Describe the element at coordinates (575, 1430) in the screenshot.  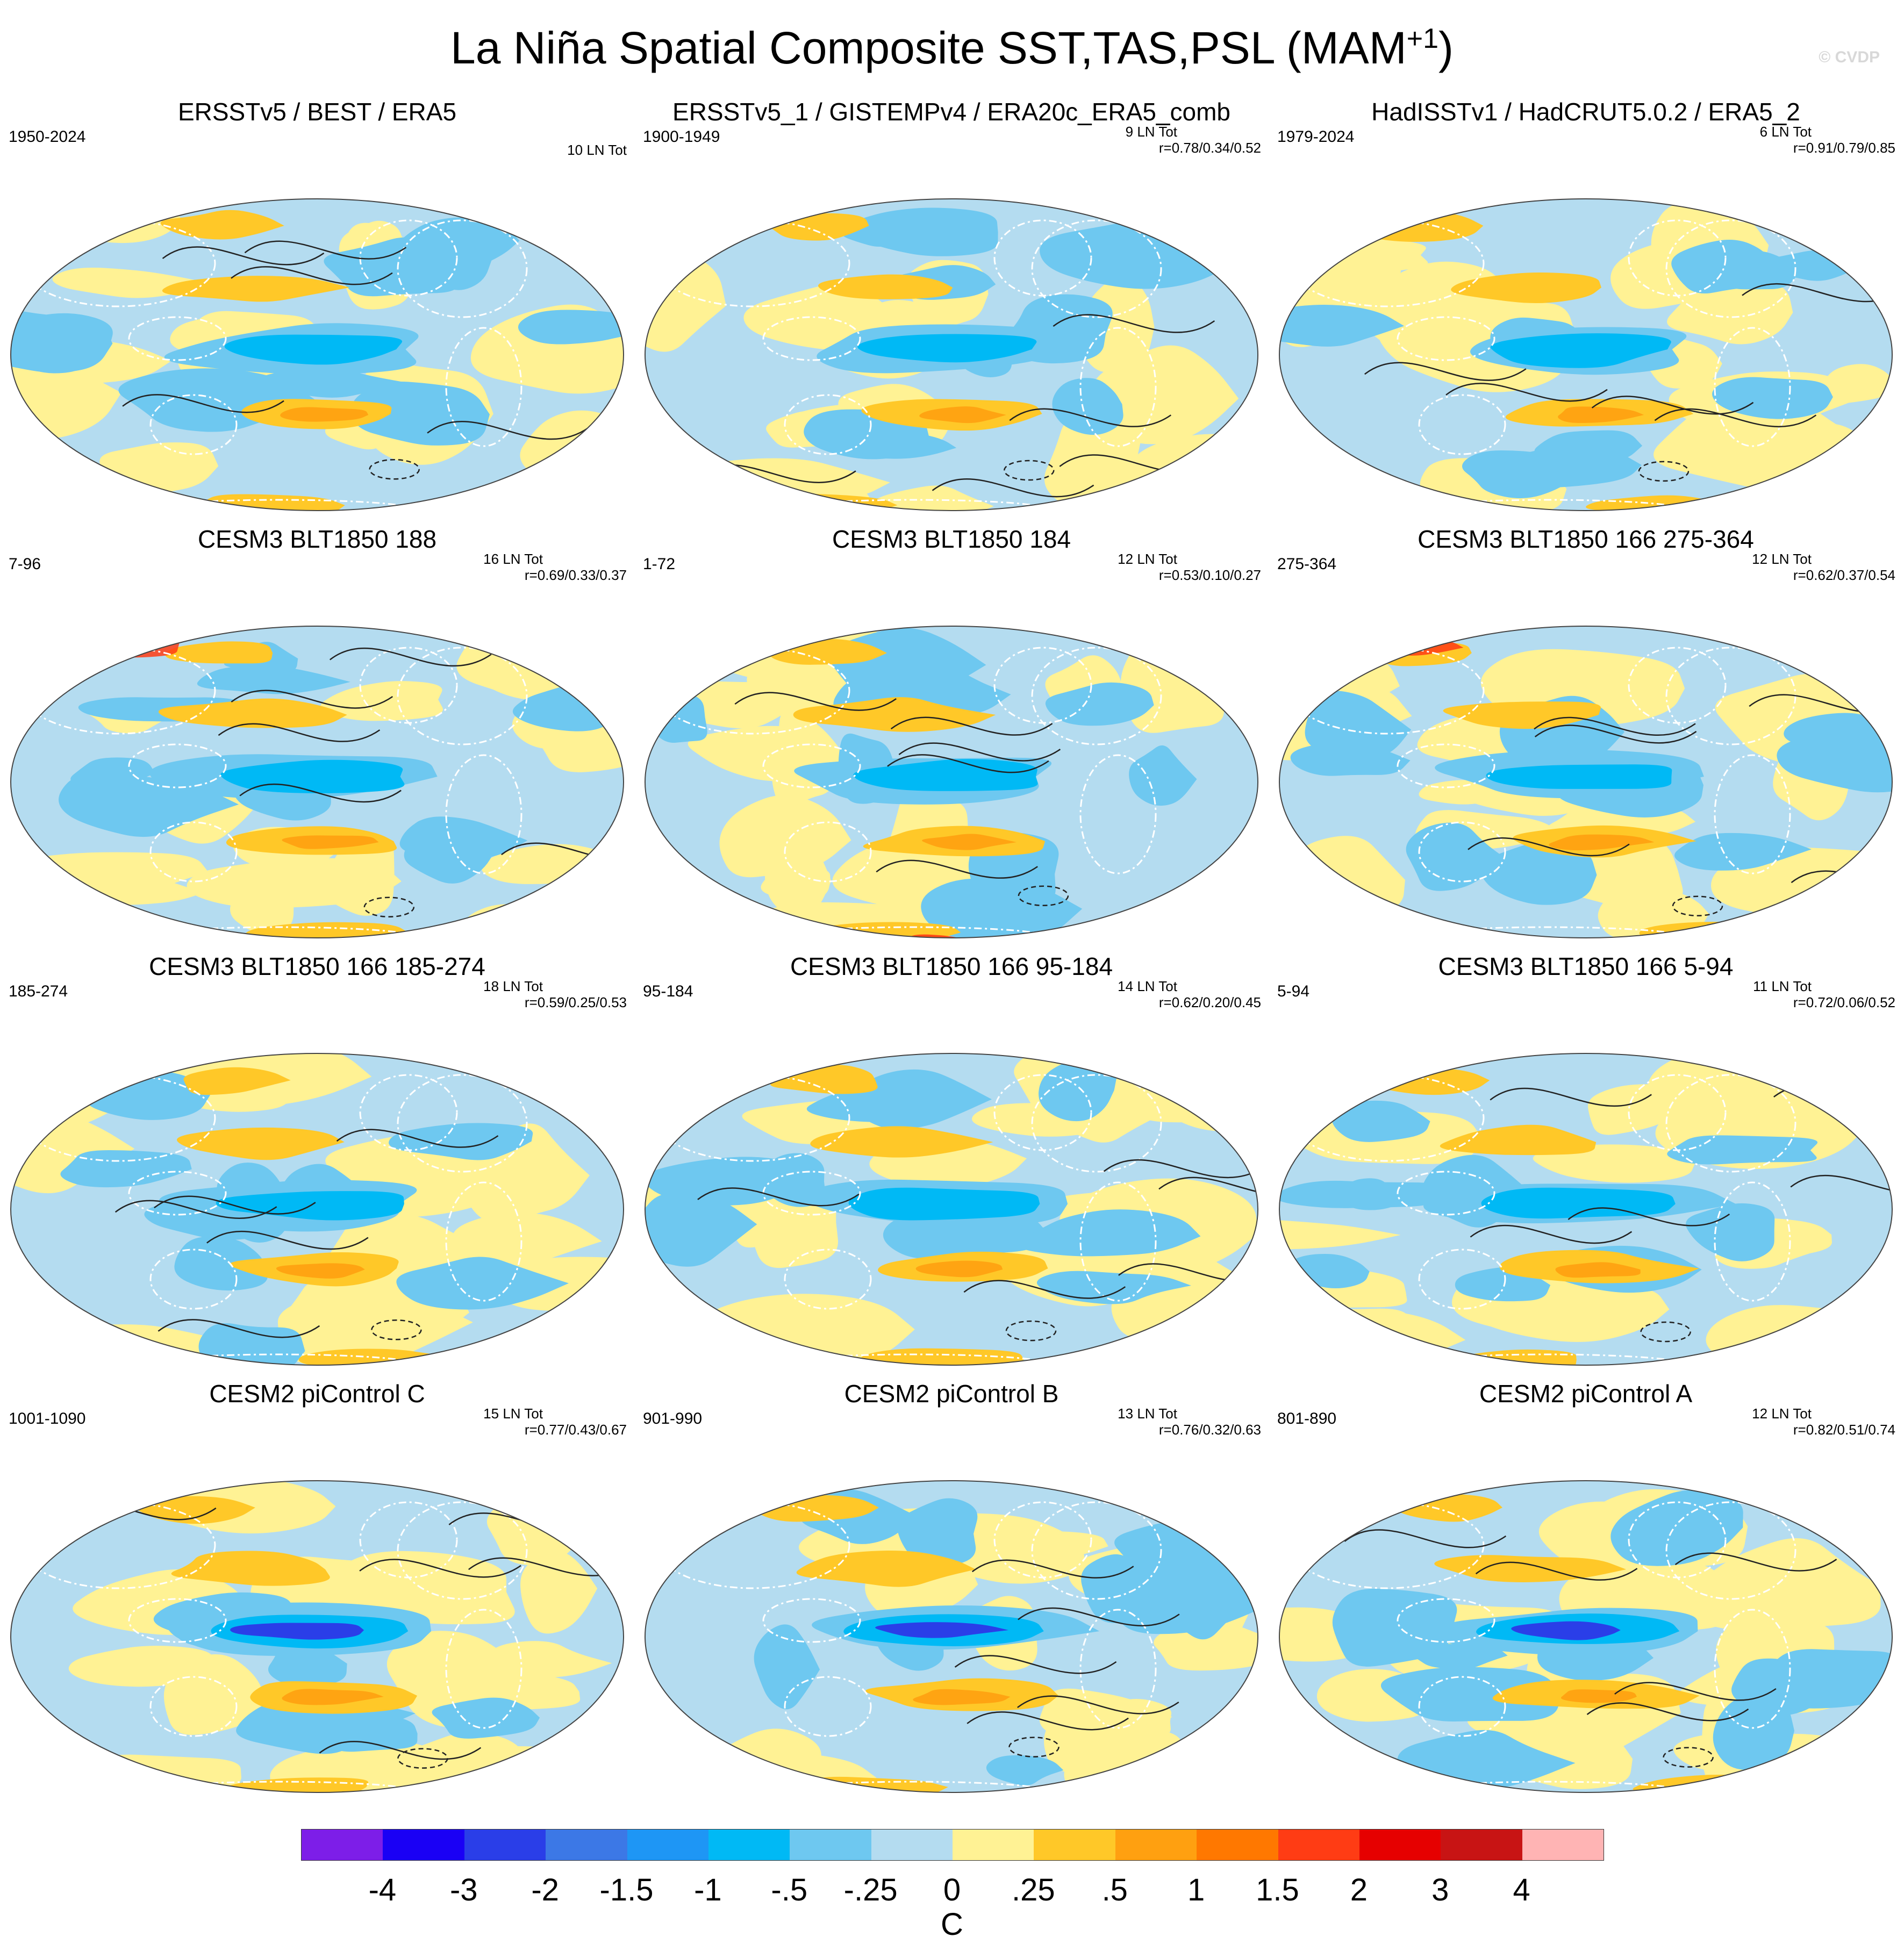
I see `panel-correlations: r=0.77/0.43/0.67` at that location.